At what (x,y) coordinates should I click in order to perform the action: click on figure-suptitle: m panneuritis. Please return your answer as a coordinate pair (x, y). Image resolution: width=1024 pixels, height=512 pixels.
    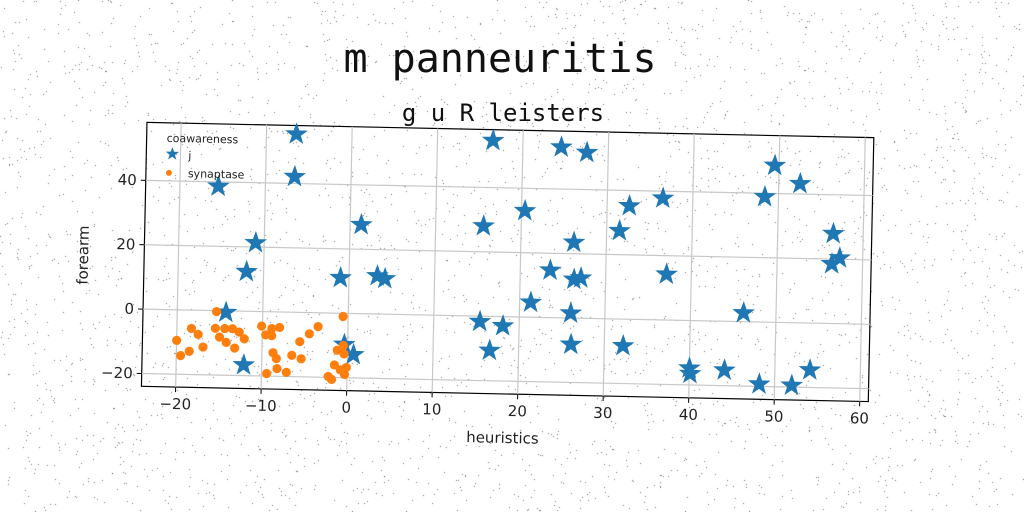
    Looking at the image, I should click on (499, 59).